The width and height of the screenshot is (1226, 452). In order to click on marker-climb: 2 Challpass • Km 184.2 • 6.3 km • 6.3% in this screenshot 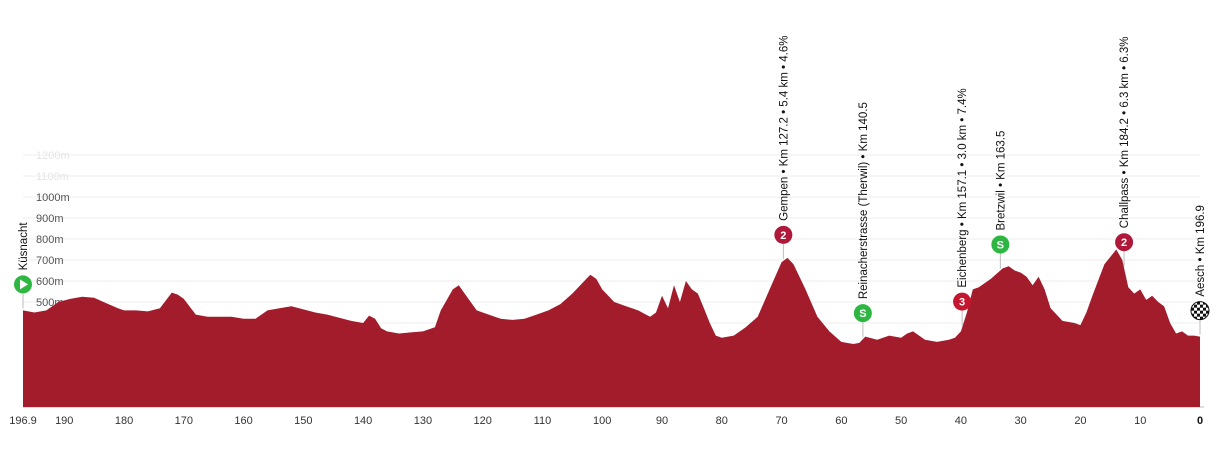, I will do `click(1124, 151)`.